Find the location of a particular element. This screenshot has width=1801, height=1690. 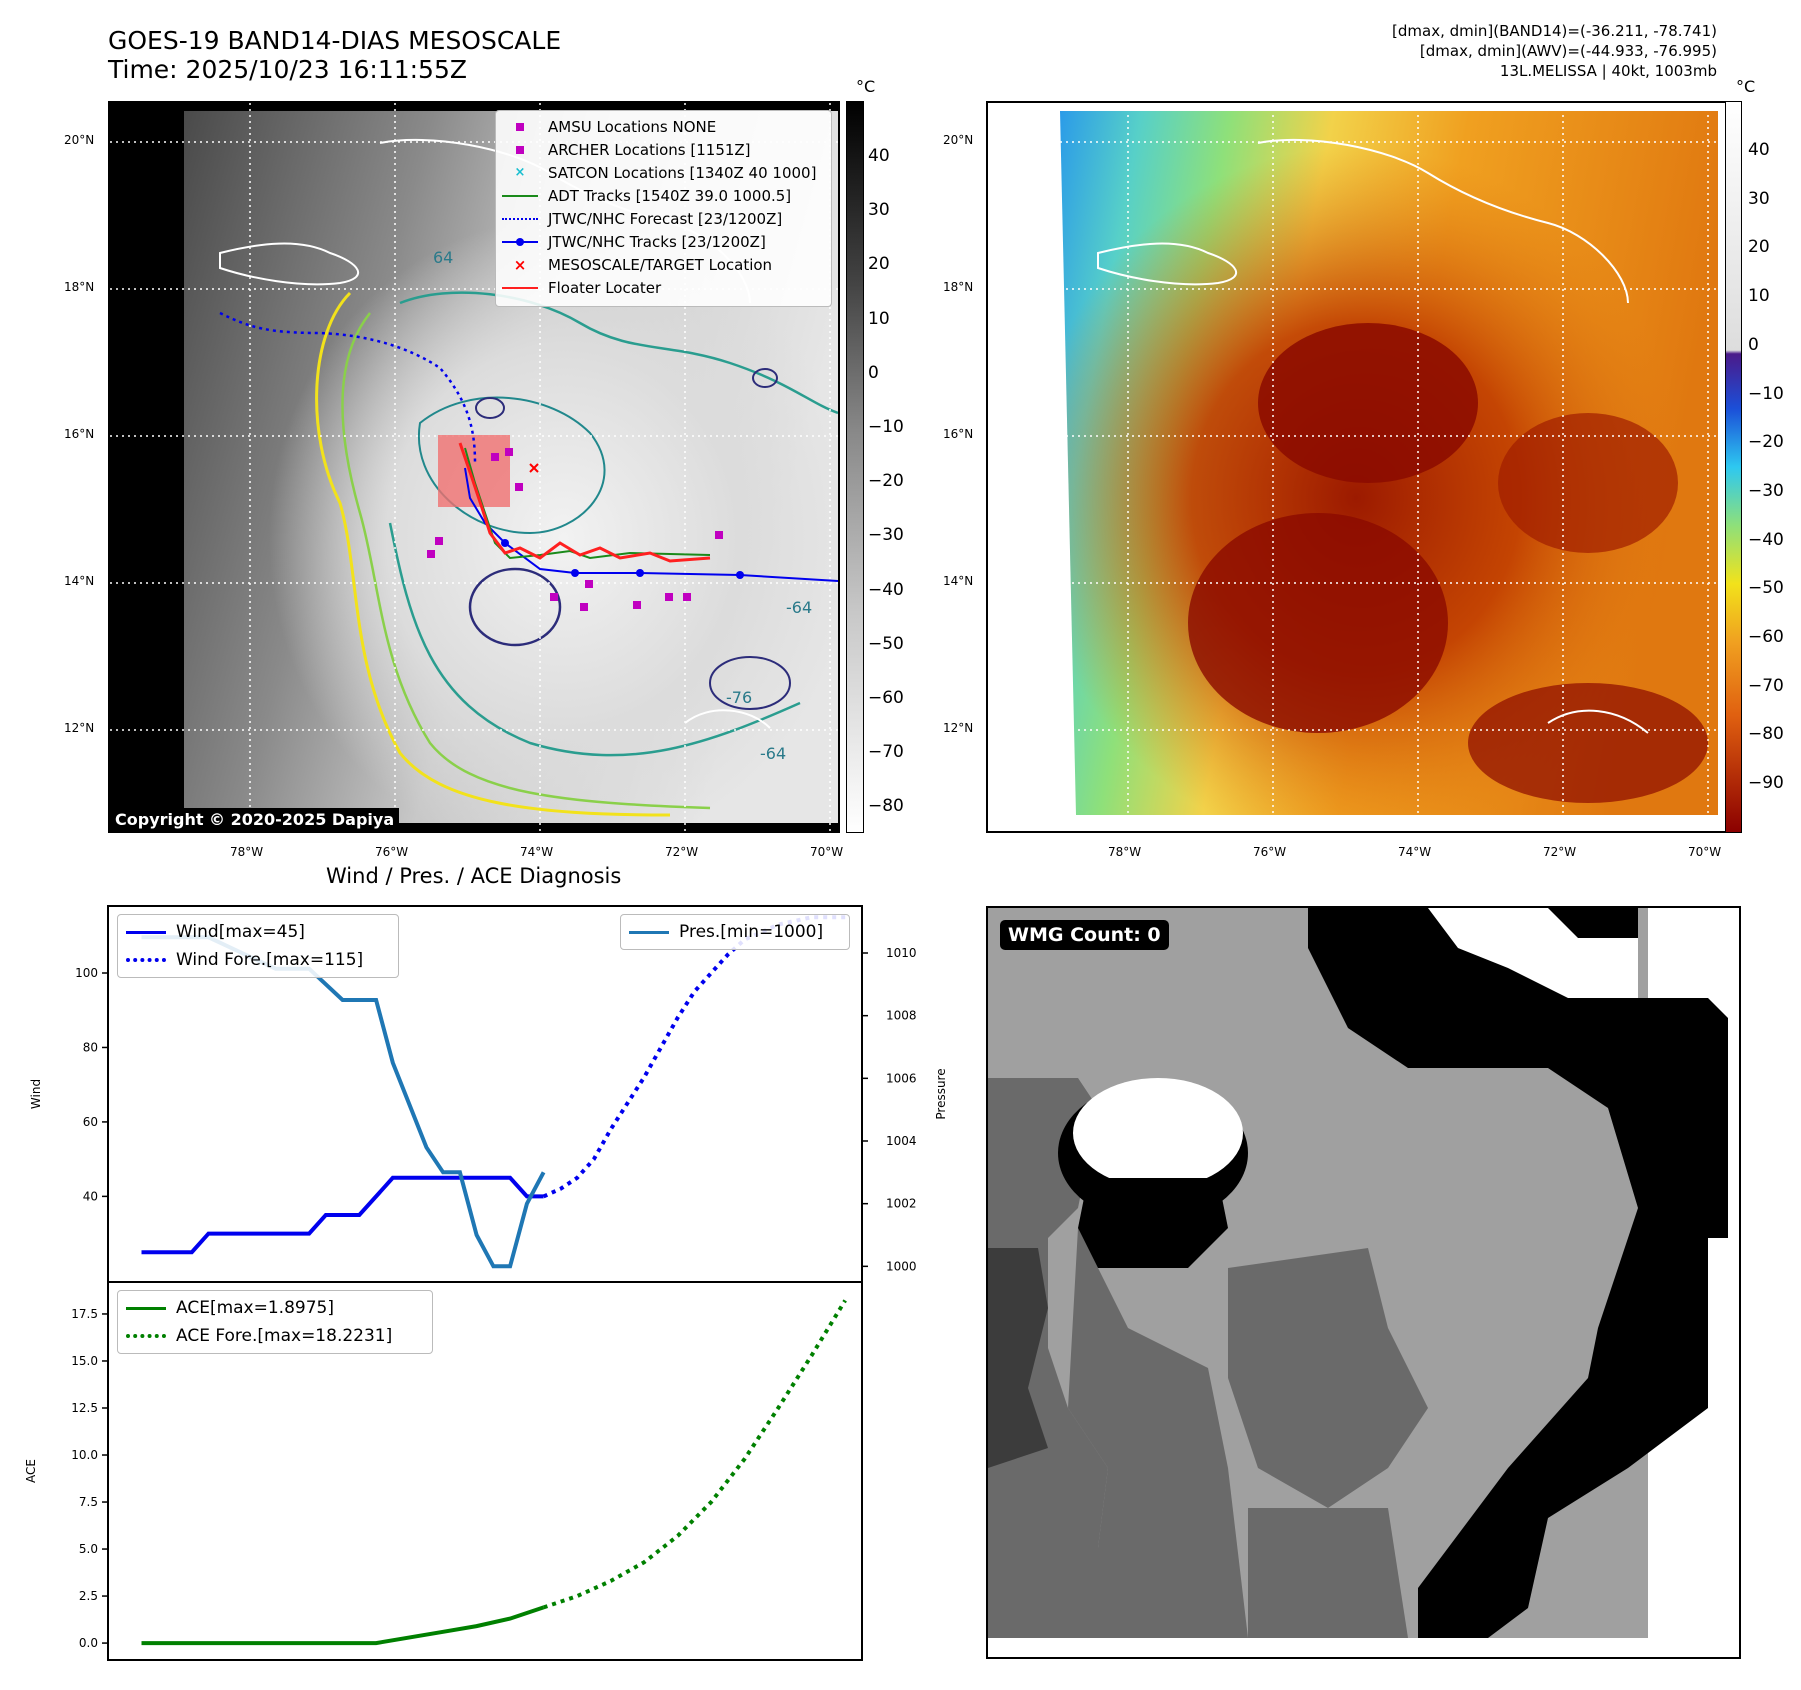

legend-floater: Floater Locater is located at coordinates (605, 287).